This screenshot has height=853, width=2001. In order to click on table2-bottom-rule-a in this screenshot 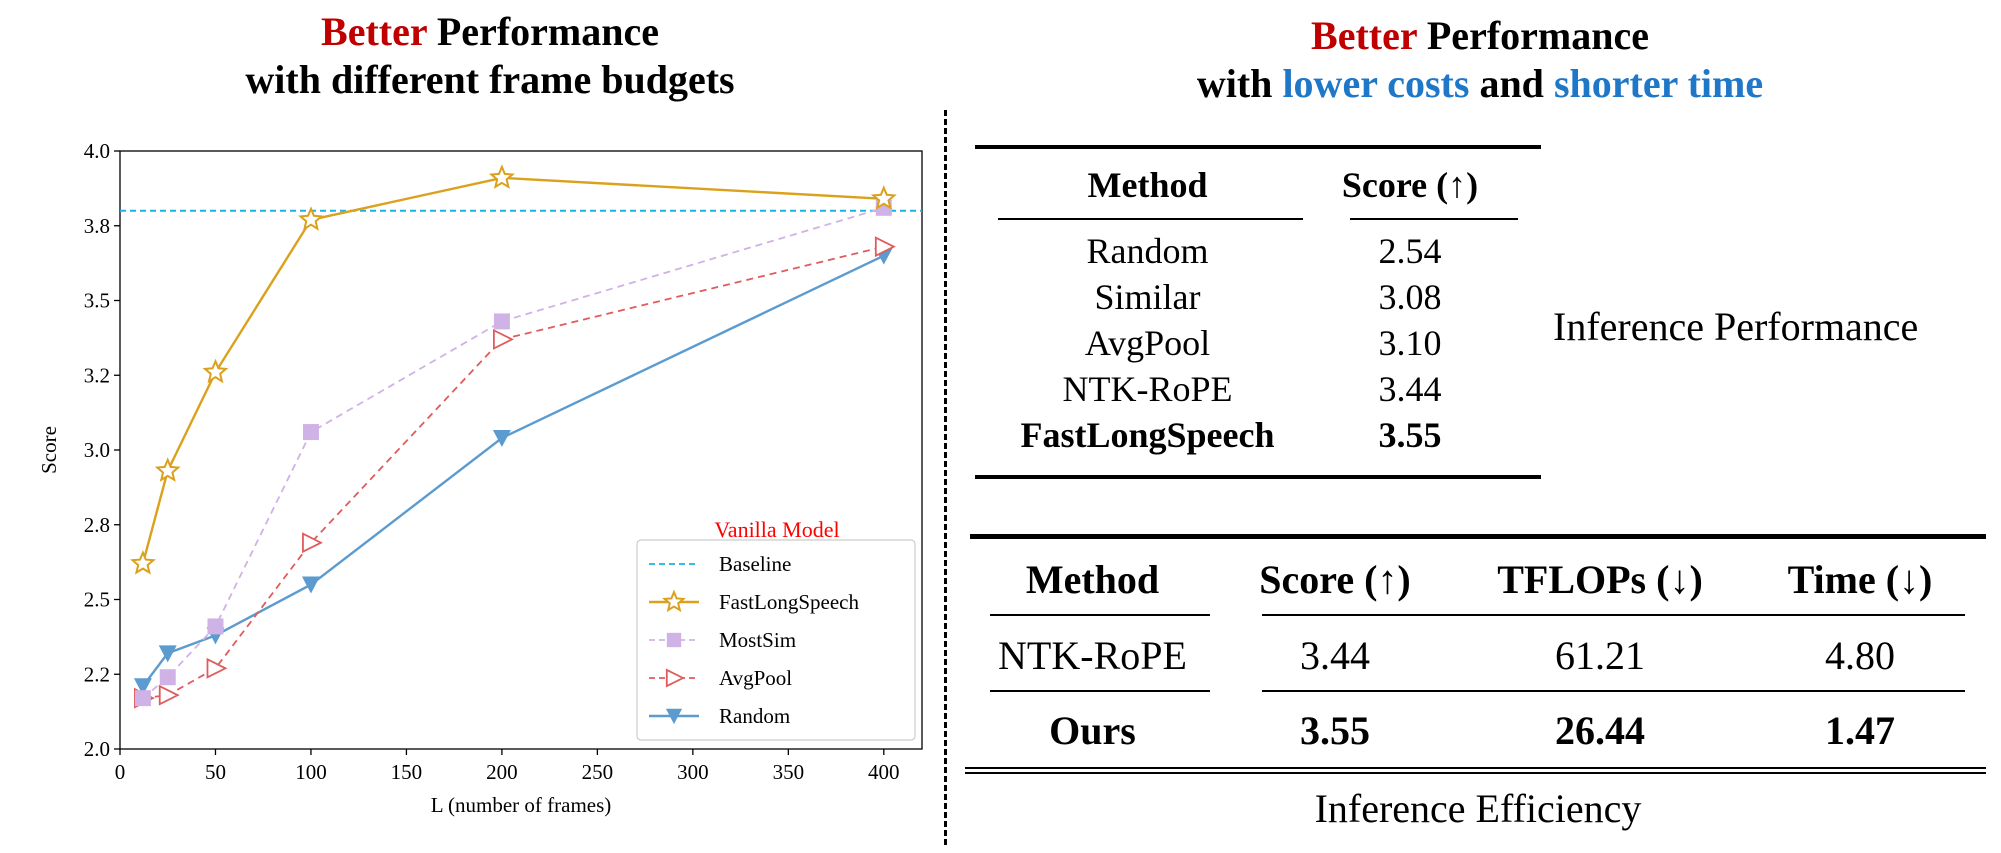, I will do `click(1475, 768)`.